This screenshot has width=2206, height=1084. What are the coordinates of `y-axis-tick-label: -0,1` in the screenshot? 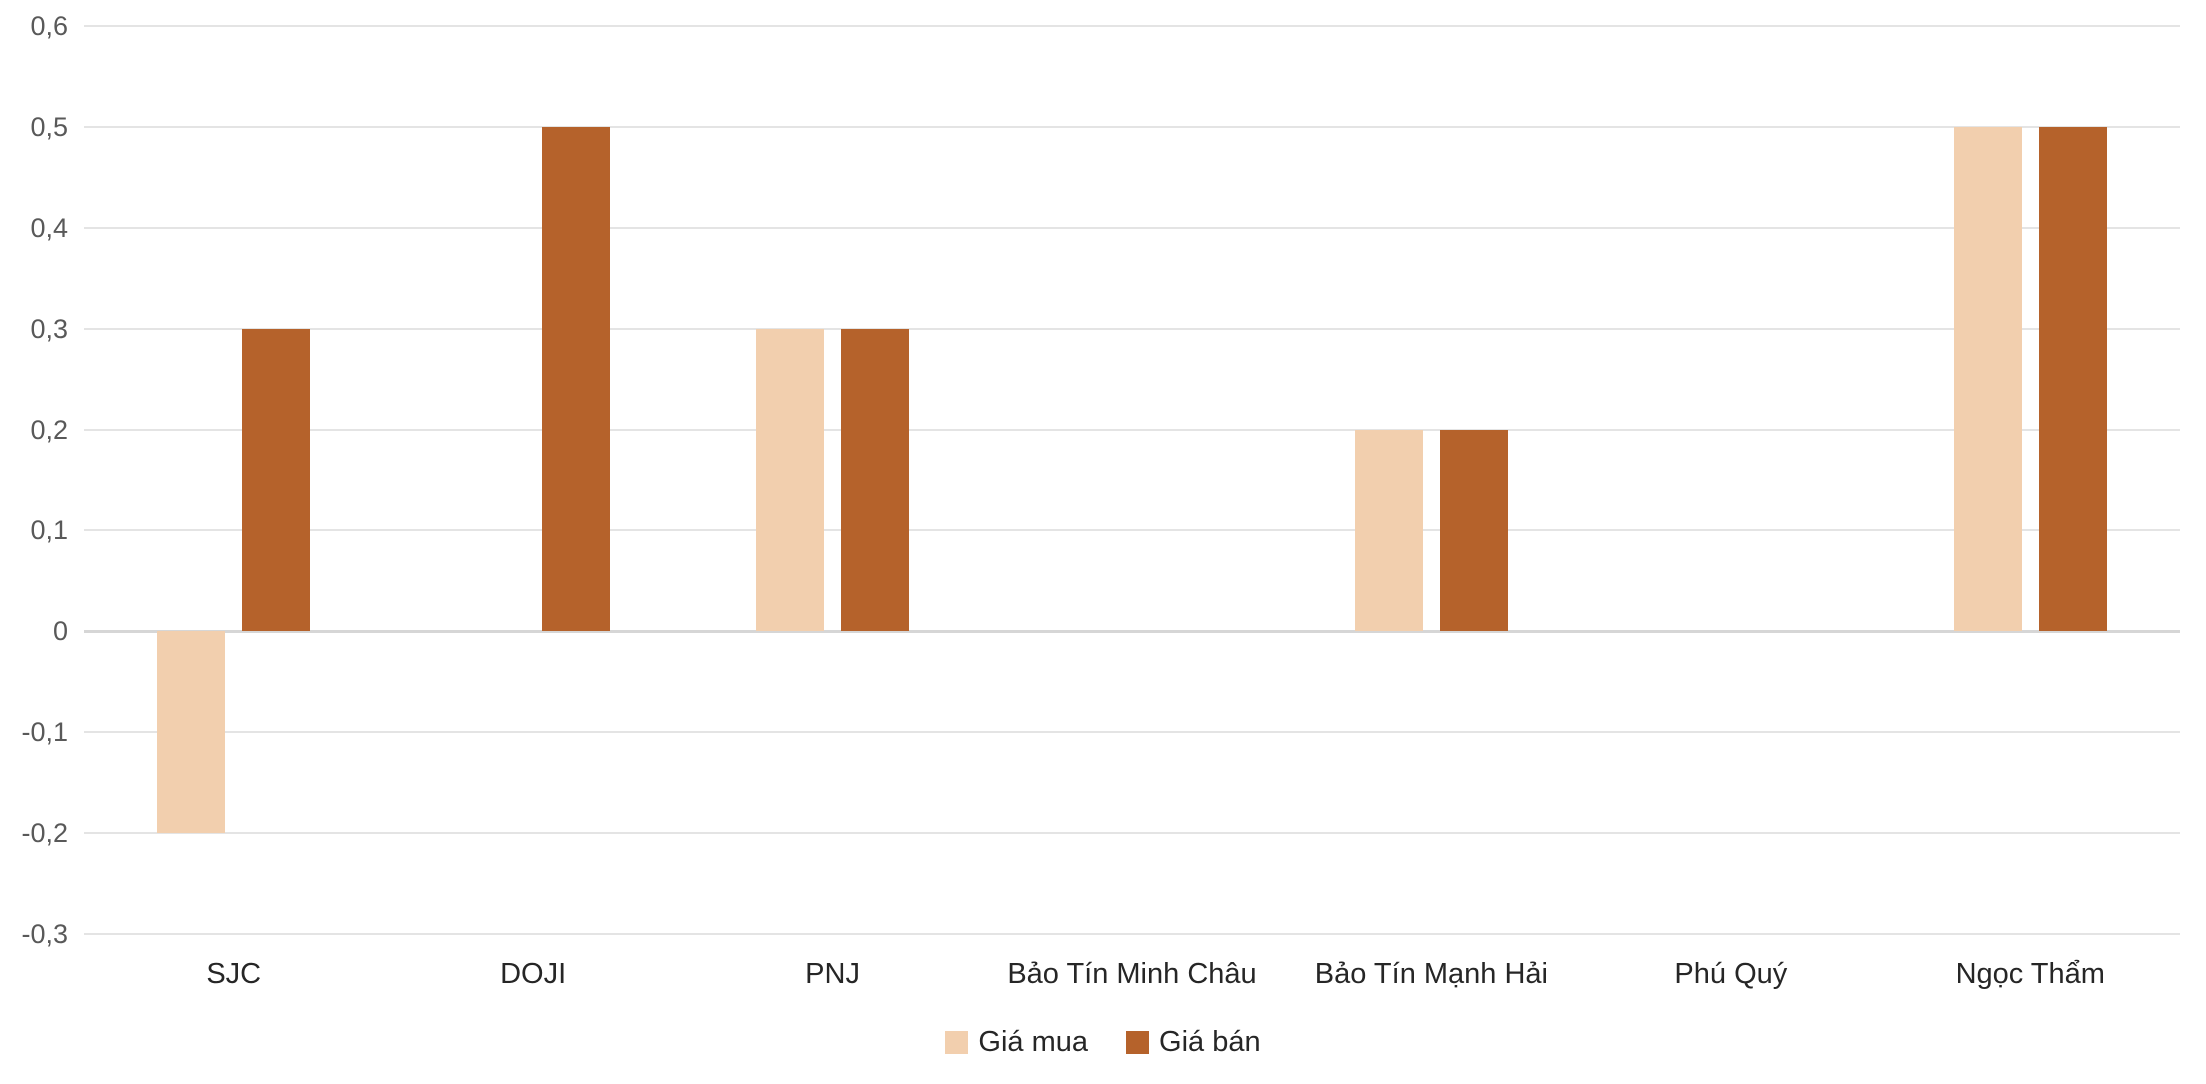 It's located at (44, 732).